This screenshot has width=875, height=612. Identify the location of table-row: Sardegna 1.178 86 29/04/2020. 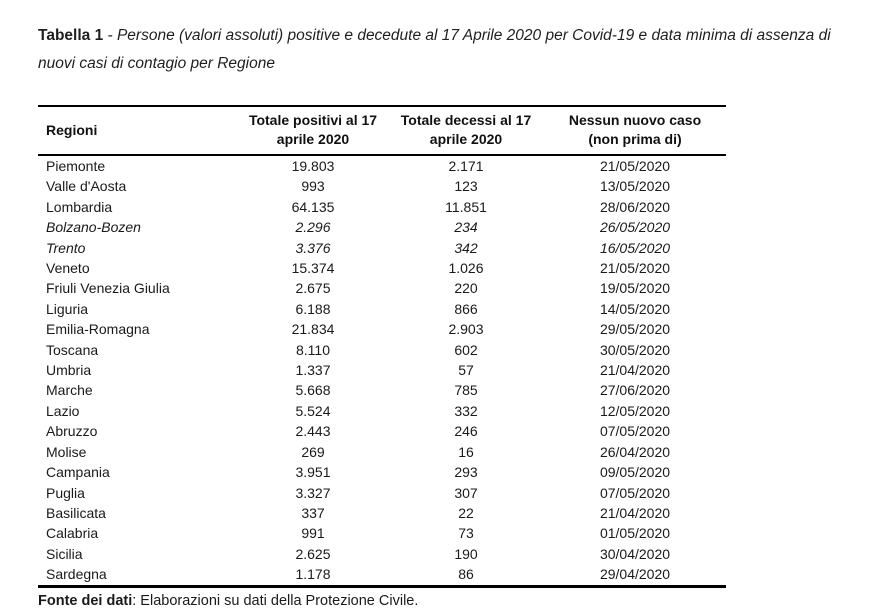
(382, 575).